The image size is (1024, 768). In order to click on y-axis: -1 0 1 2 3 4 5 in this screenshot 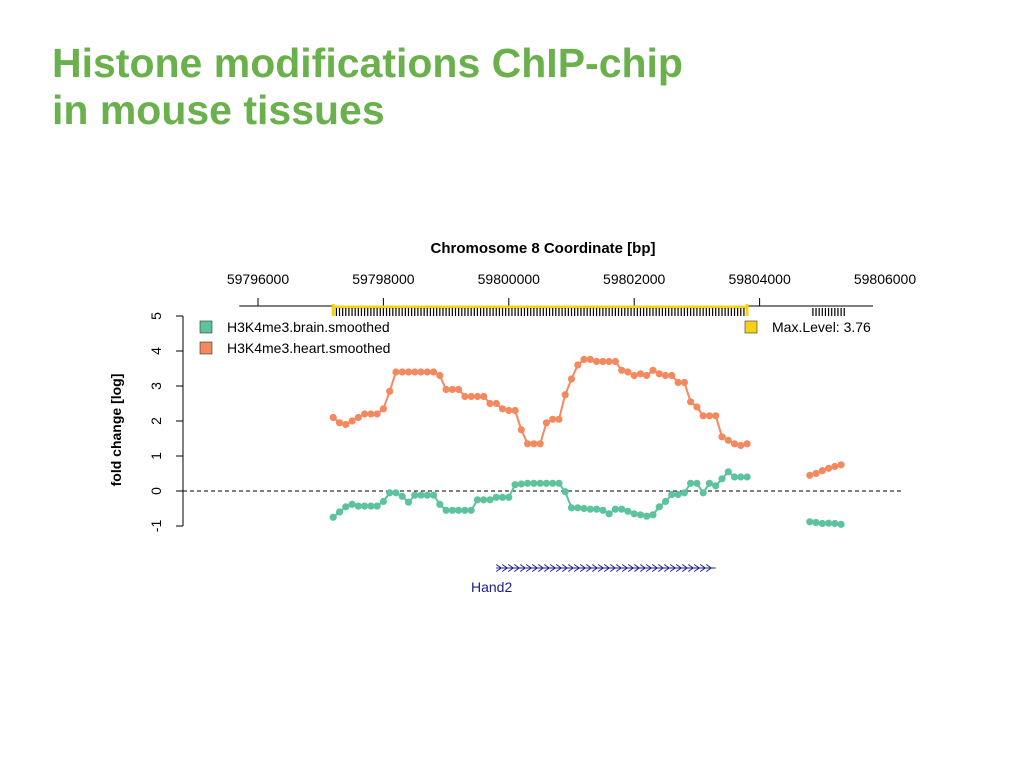, I will do `click(166, 422)`.